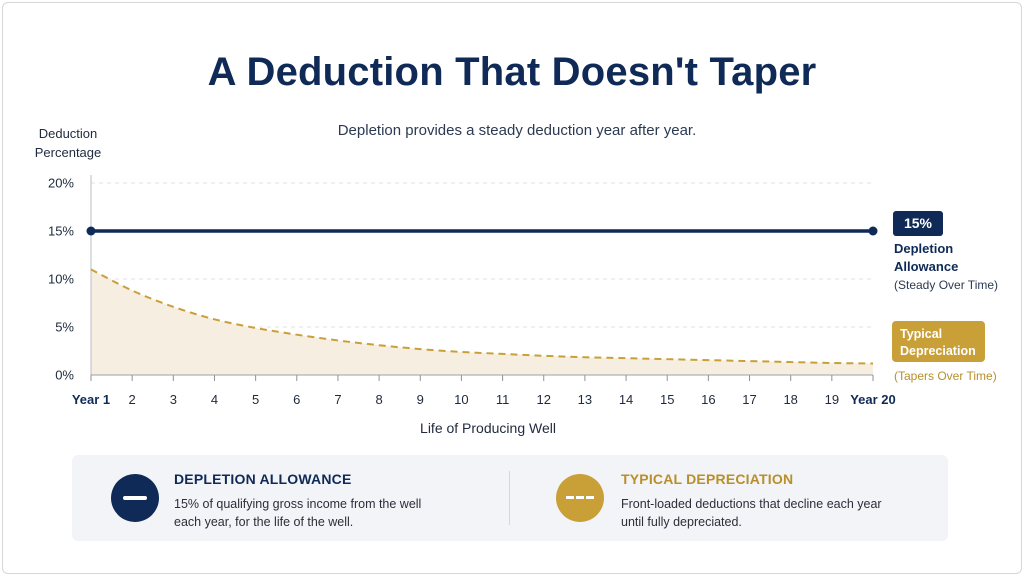  Describe the element at coordinates (61, 231) in the screenshot. I see `y-tick-label: 15%` at that location.